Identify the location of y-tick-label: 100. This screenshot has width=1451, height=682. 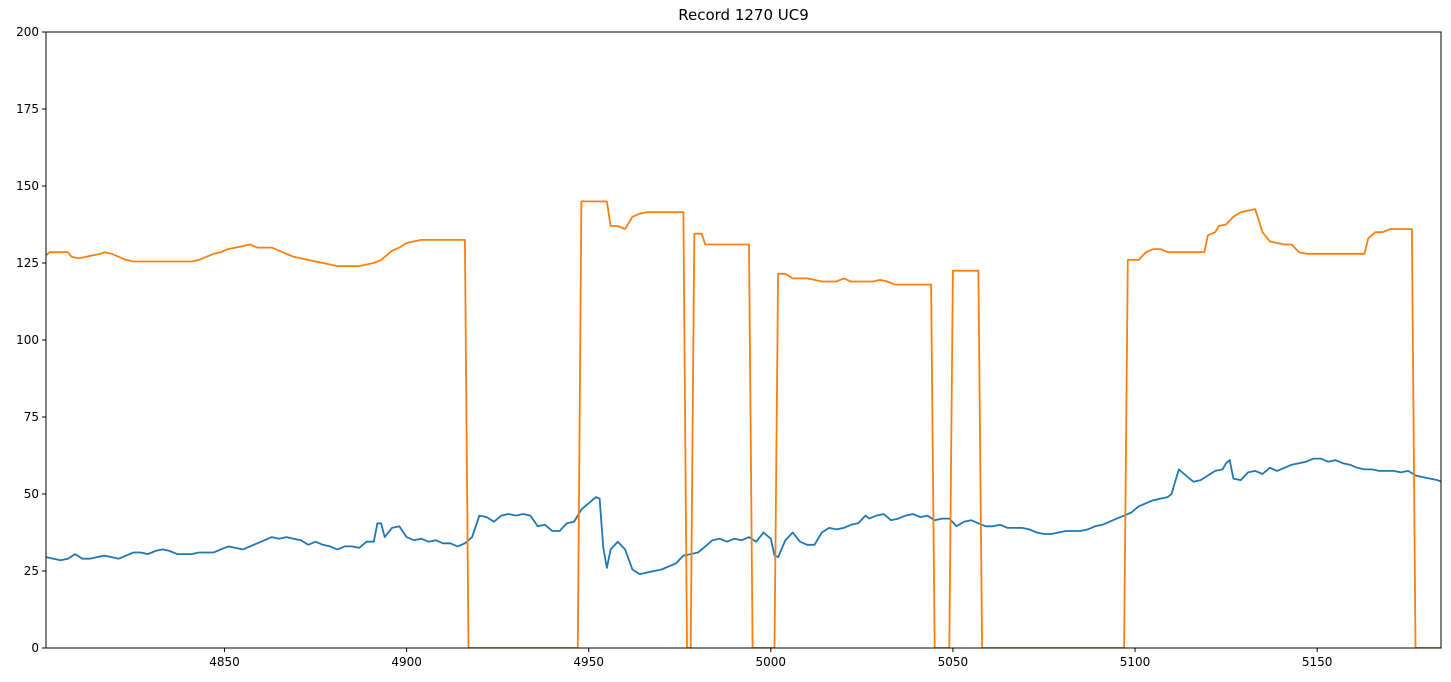
(27, 340).